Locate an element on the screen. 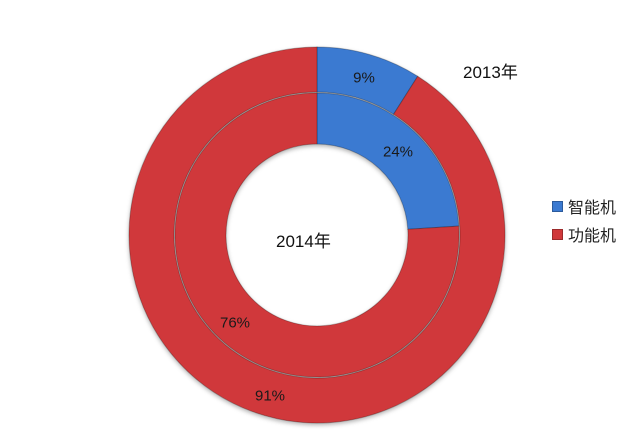 This screenshot has width=640, height=437. outer-feature-pct: 91% is located at coordinates (270, 396).